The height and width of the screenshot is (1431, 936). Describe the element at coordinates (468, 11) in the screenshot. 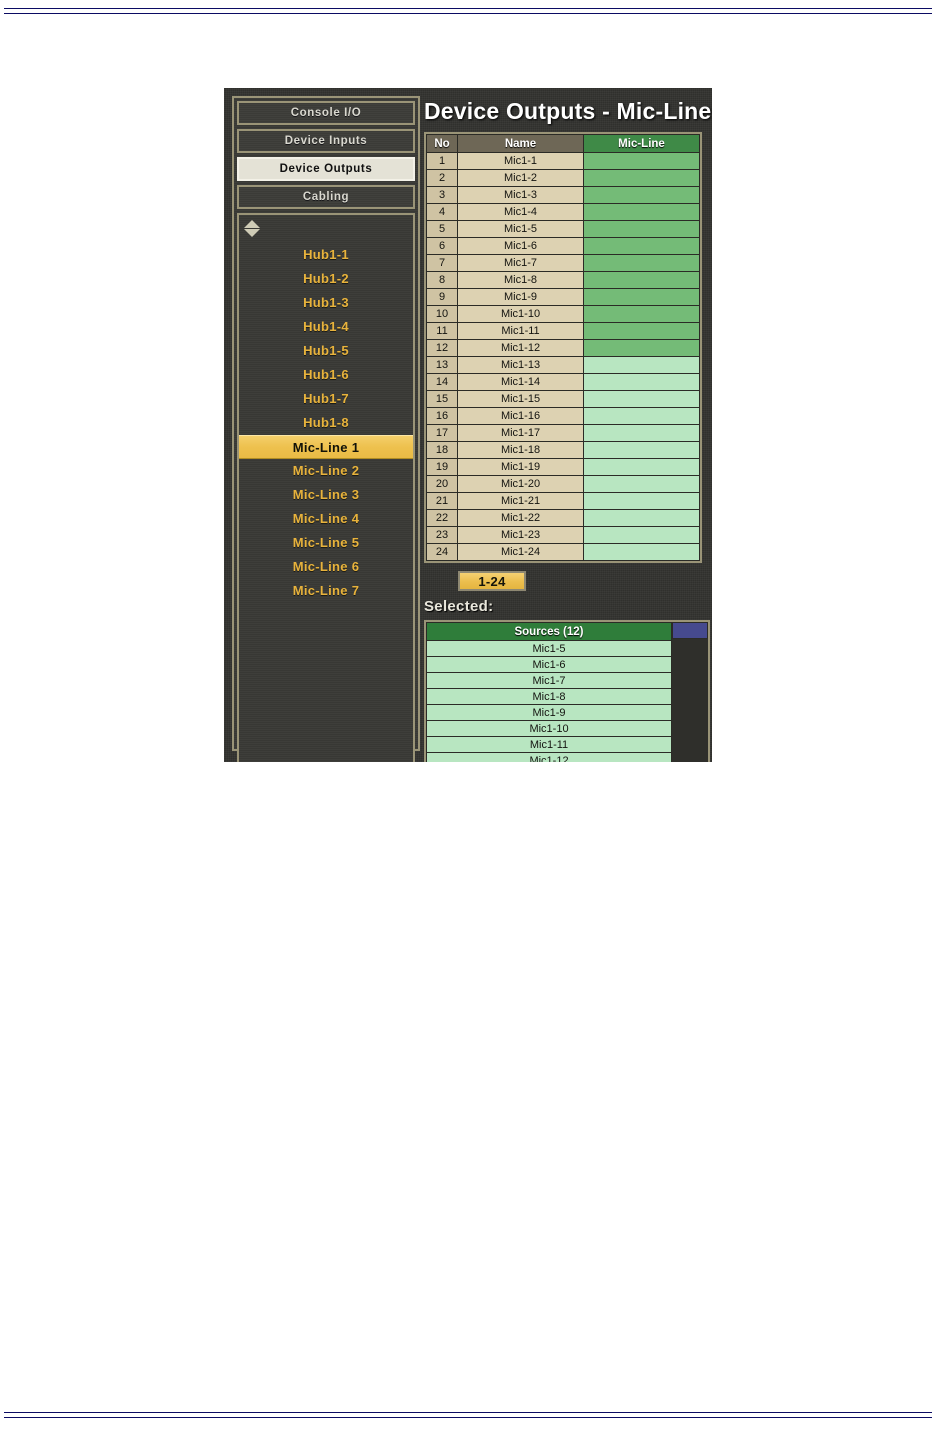

I see `page-rule-top` at that location.